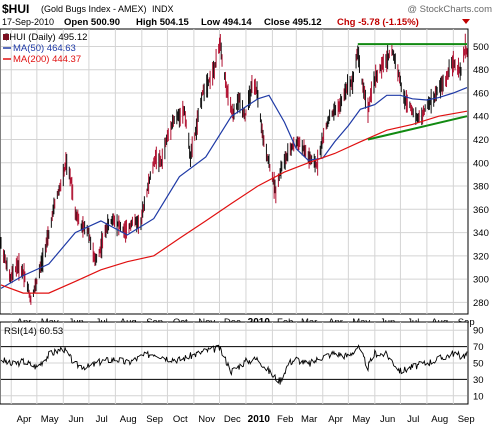 This screenshot has height=427, width=493. I want to click on legend-rsi: RSI(14) 60.53, so click(33, 331).